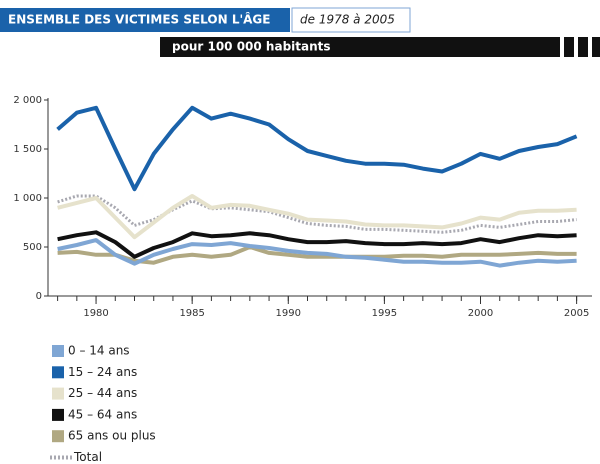 The width and height of the screenshot is (600, 464). I want to click on y-tick-label: 2 000, so click(27, 100).